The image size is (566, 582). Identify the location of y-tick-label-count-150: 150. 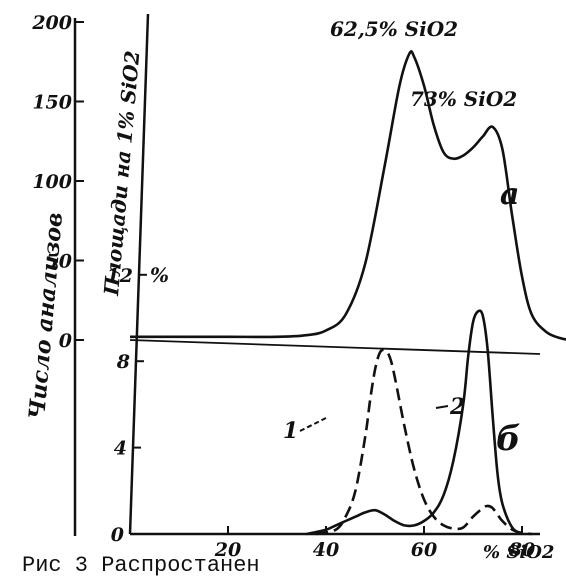
(52, 103).